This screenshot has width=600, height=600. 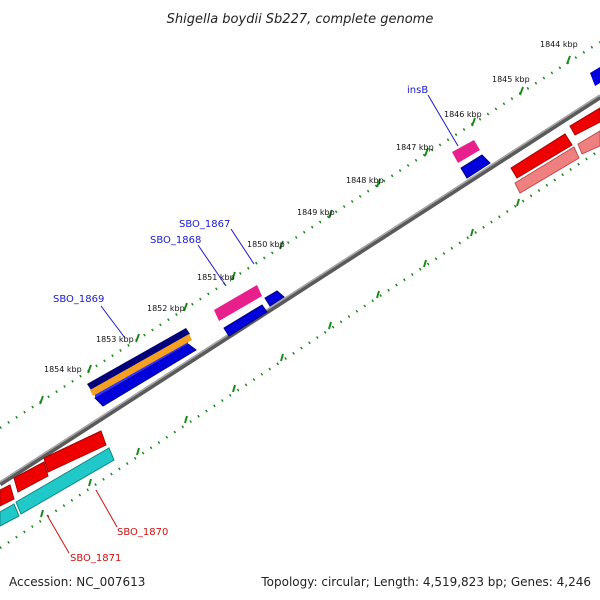 I want to click on gene-label-sbo-1871: SBO_1871, so click(x=95, y=558).